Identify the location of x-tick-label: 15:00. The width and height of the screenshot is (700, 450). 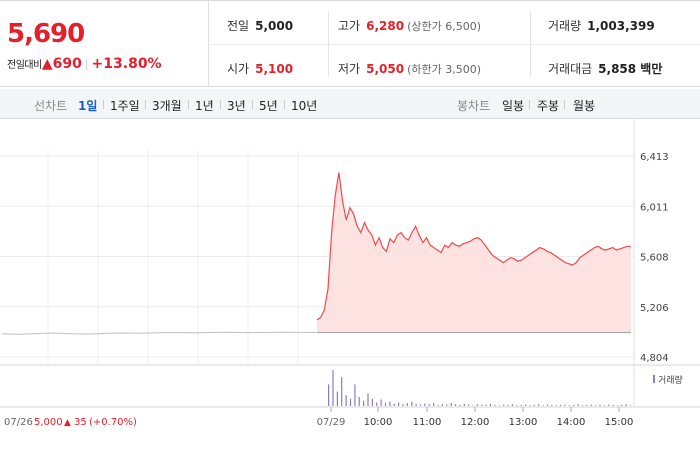
(619, 422).